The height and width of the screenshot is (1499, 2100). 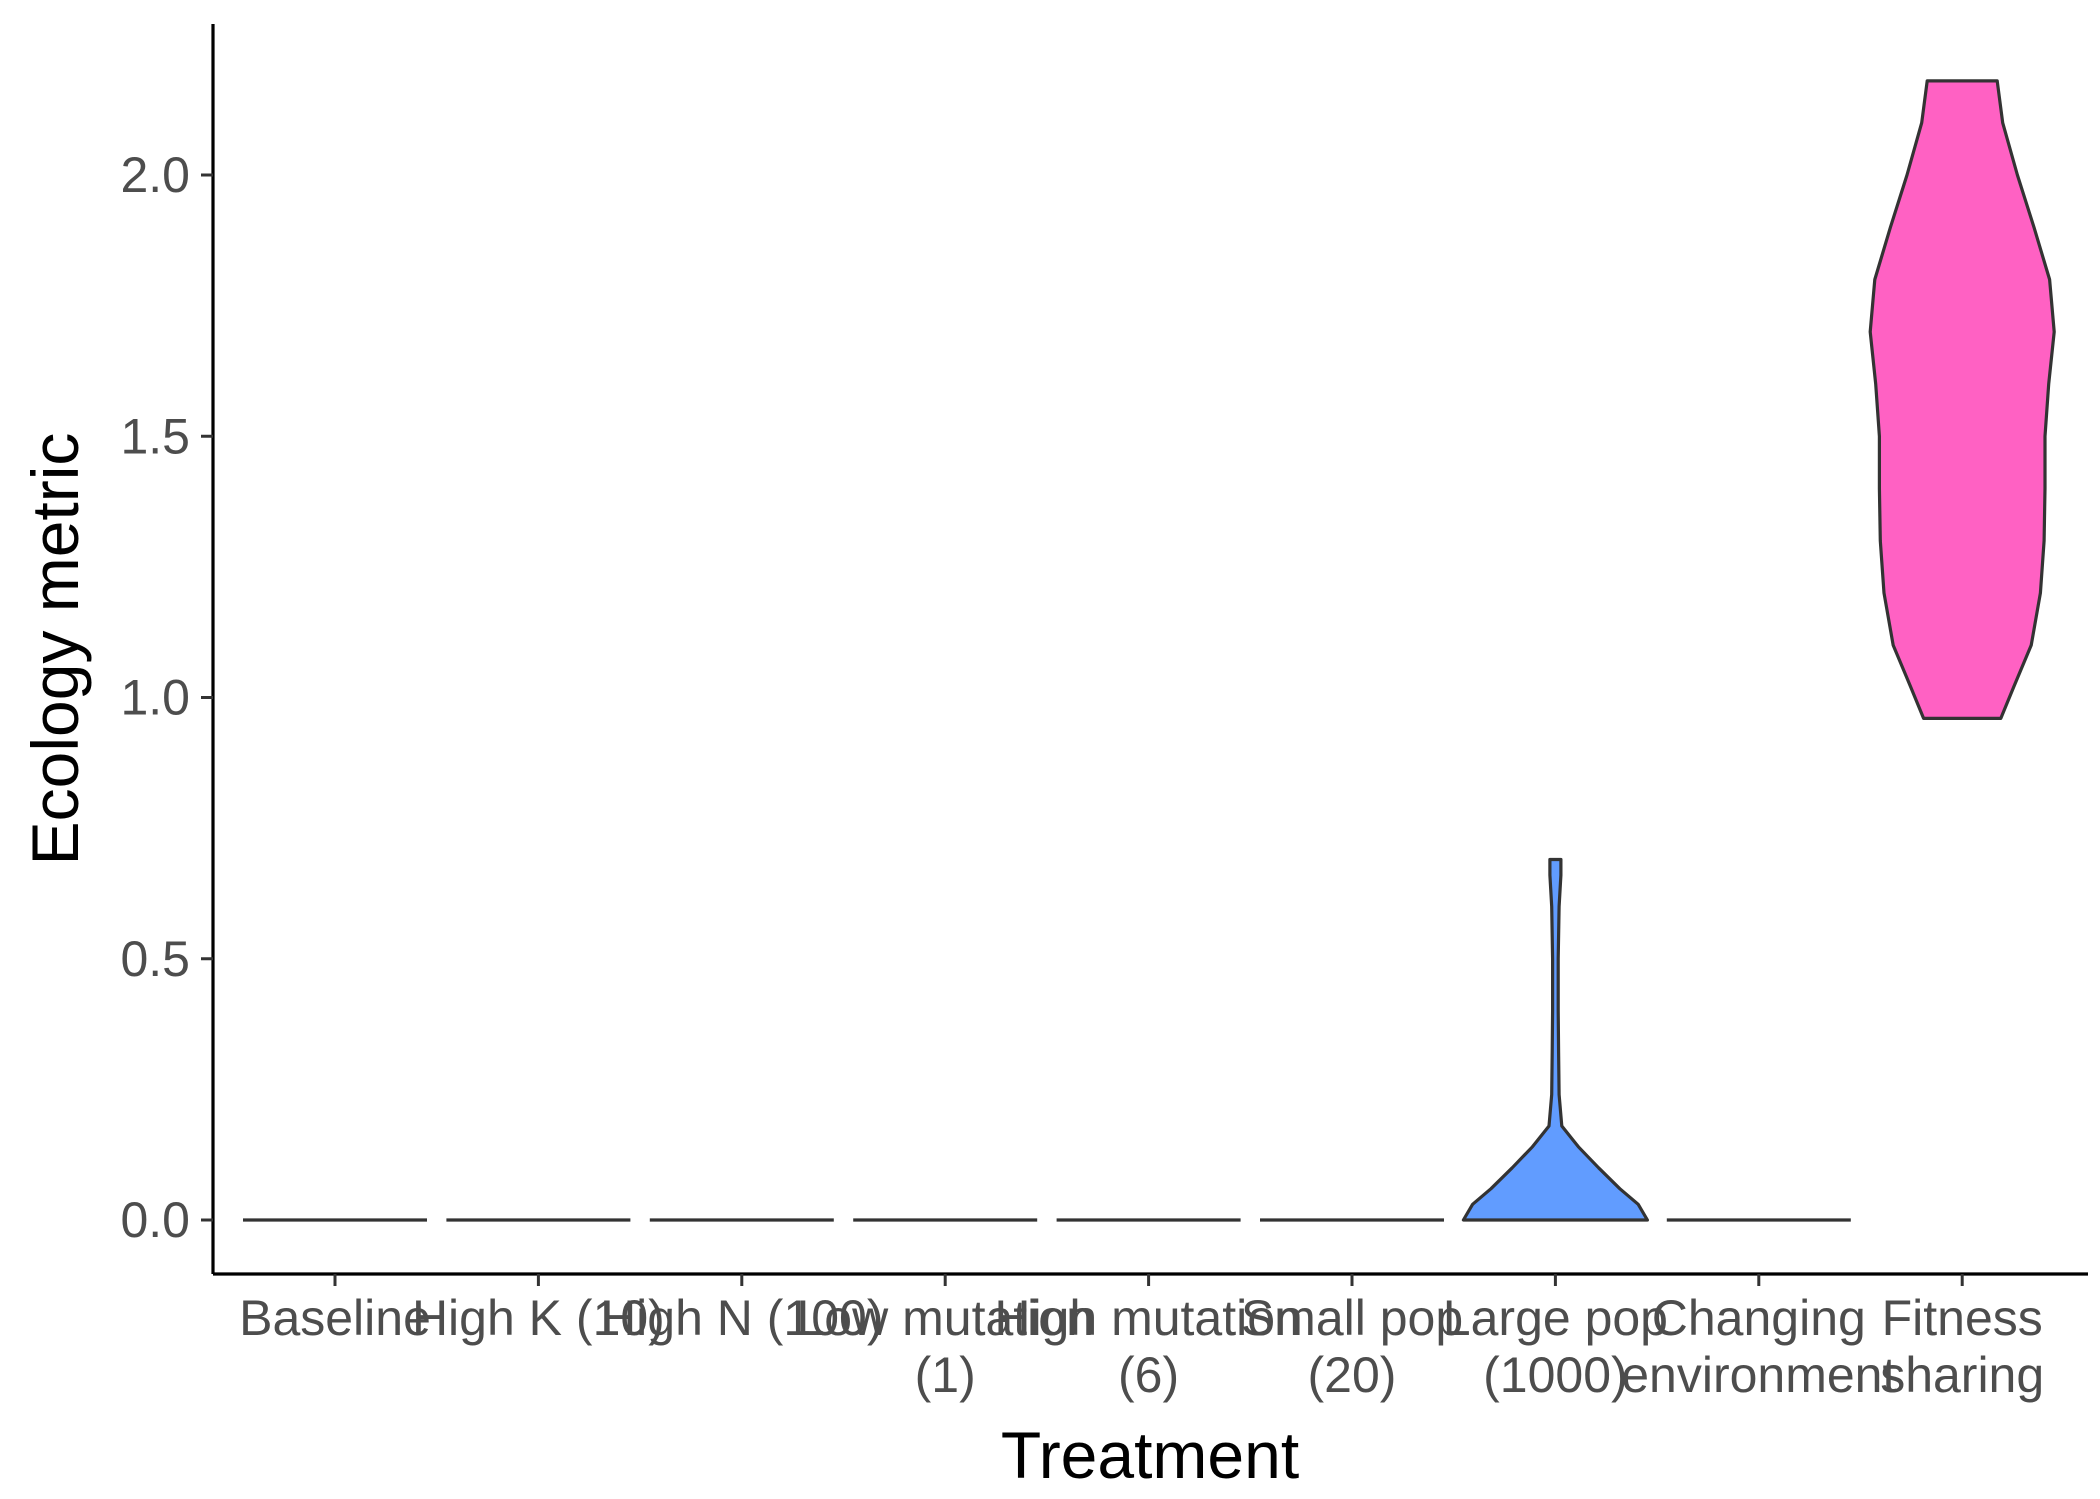 I want to click on y-tick-label: 2.0, so click(x=155, y=175).